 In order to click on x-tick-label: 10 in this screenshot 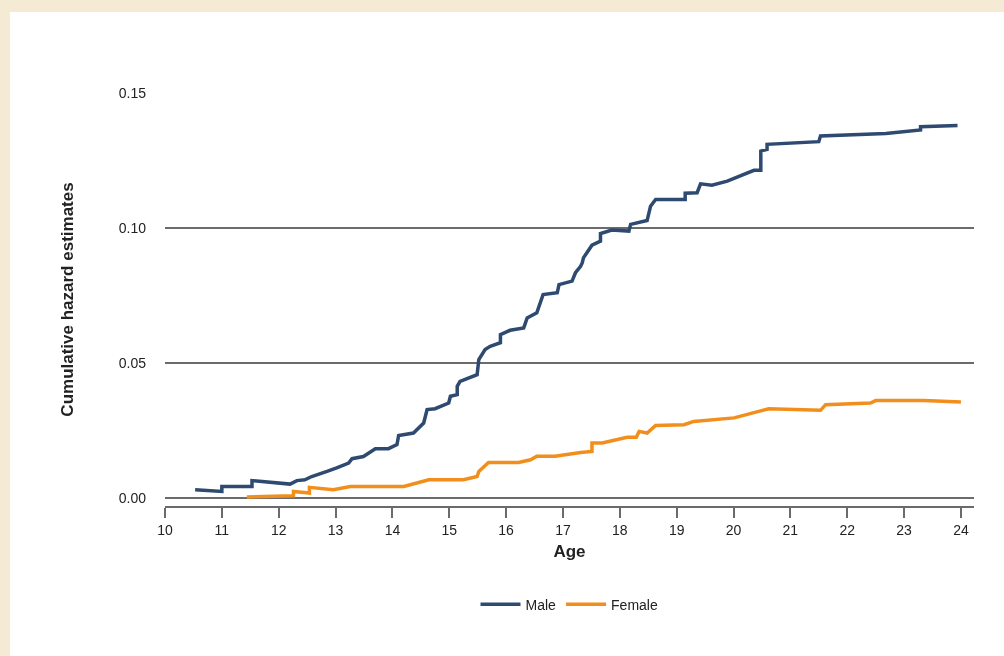, I will do `click(165, 529)`.